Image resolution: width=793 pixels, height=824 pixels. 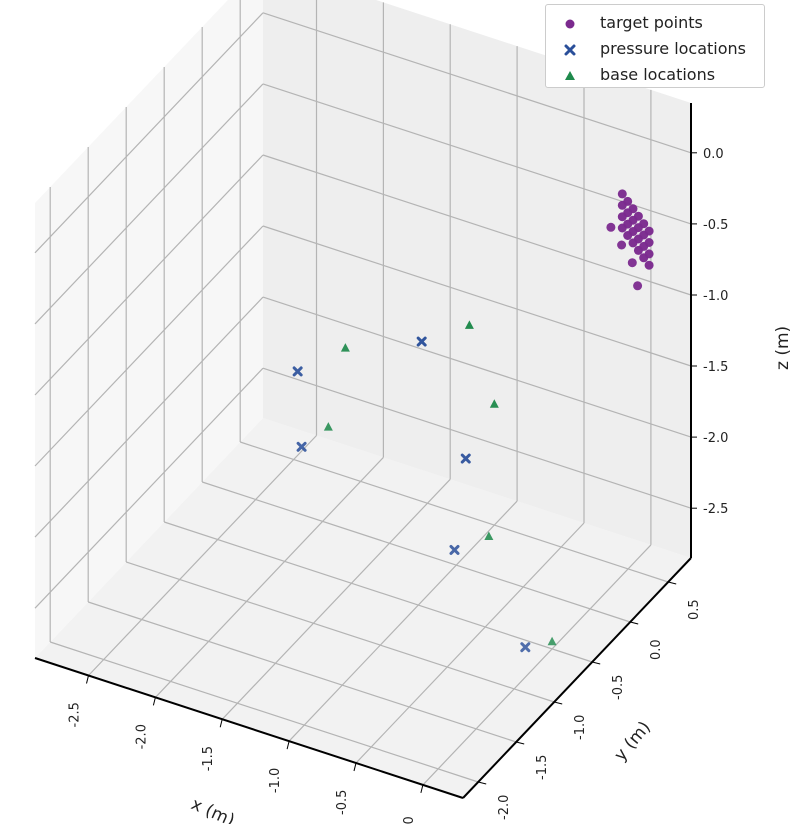 What do you see at coordinates (651, 22) in the screenshot?
I see `legend-label: target points` at bounding box center [651, 22].